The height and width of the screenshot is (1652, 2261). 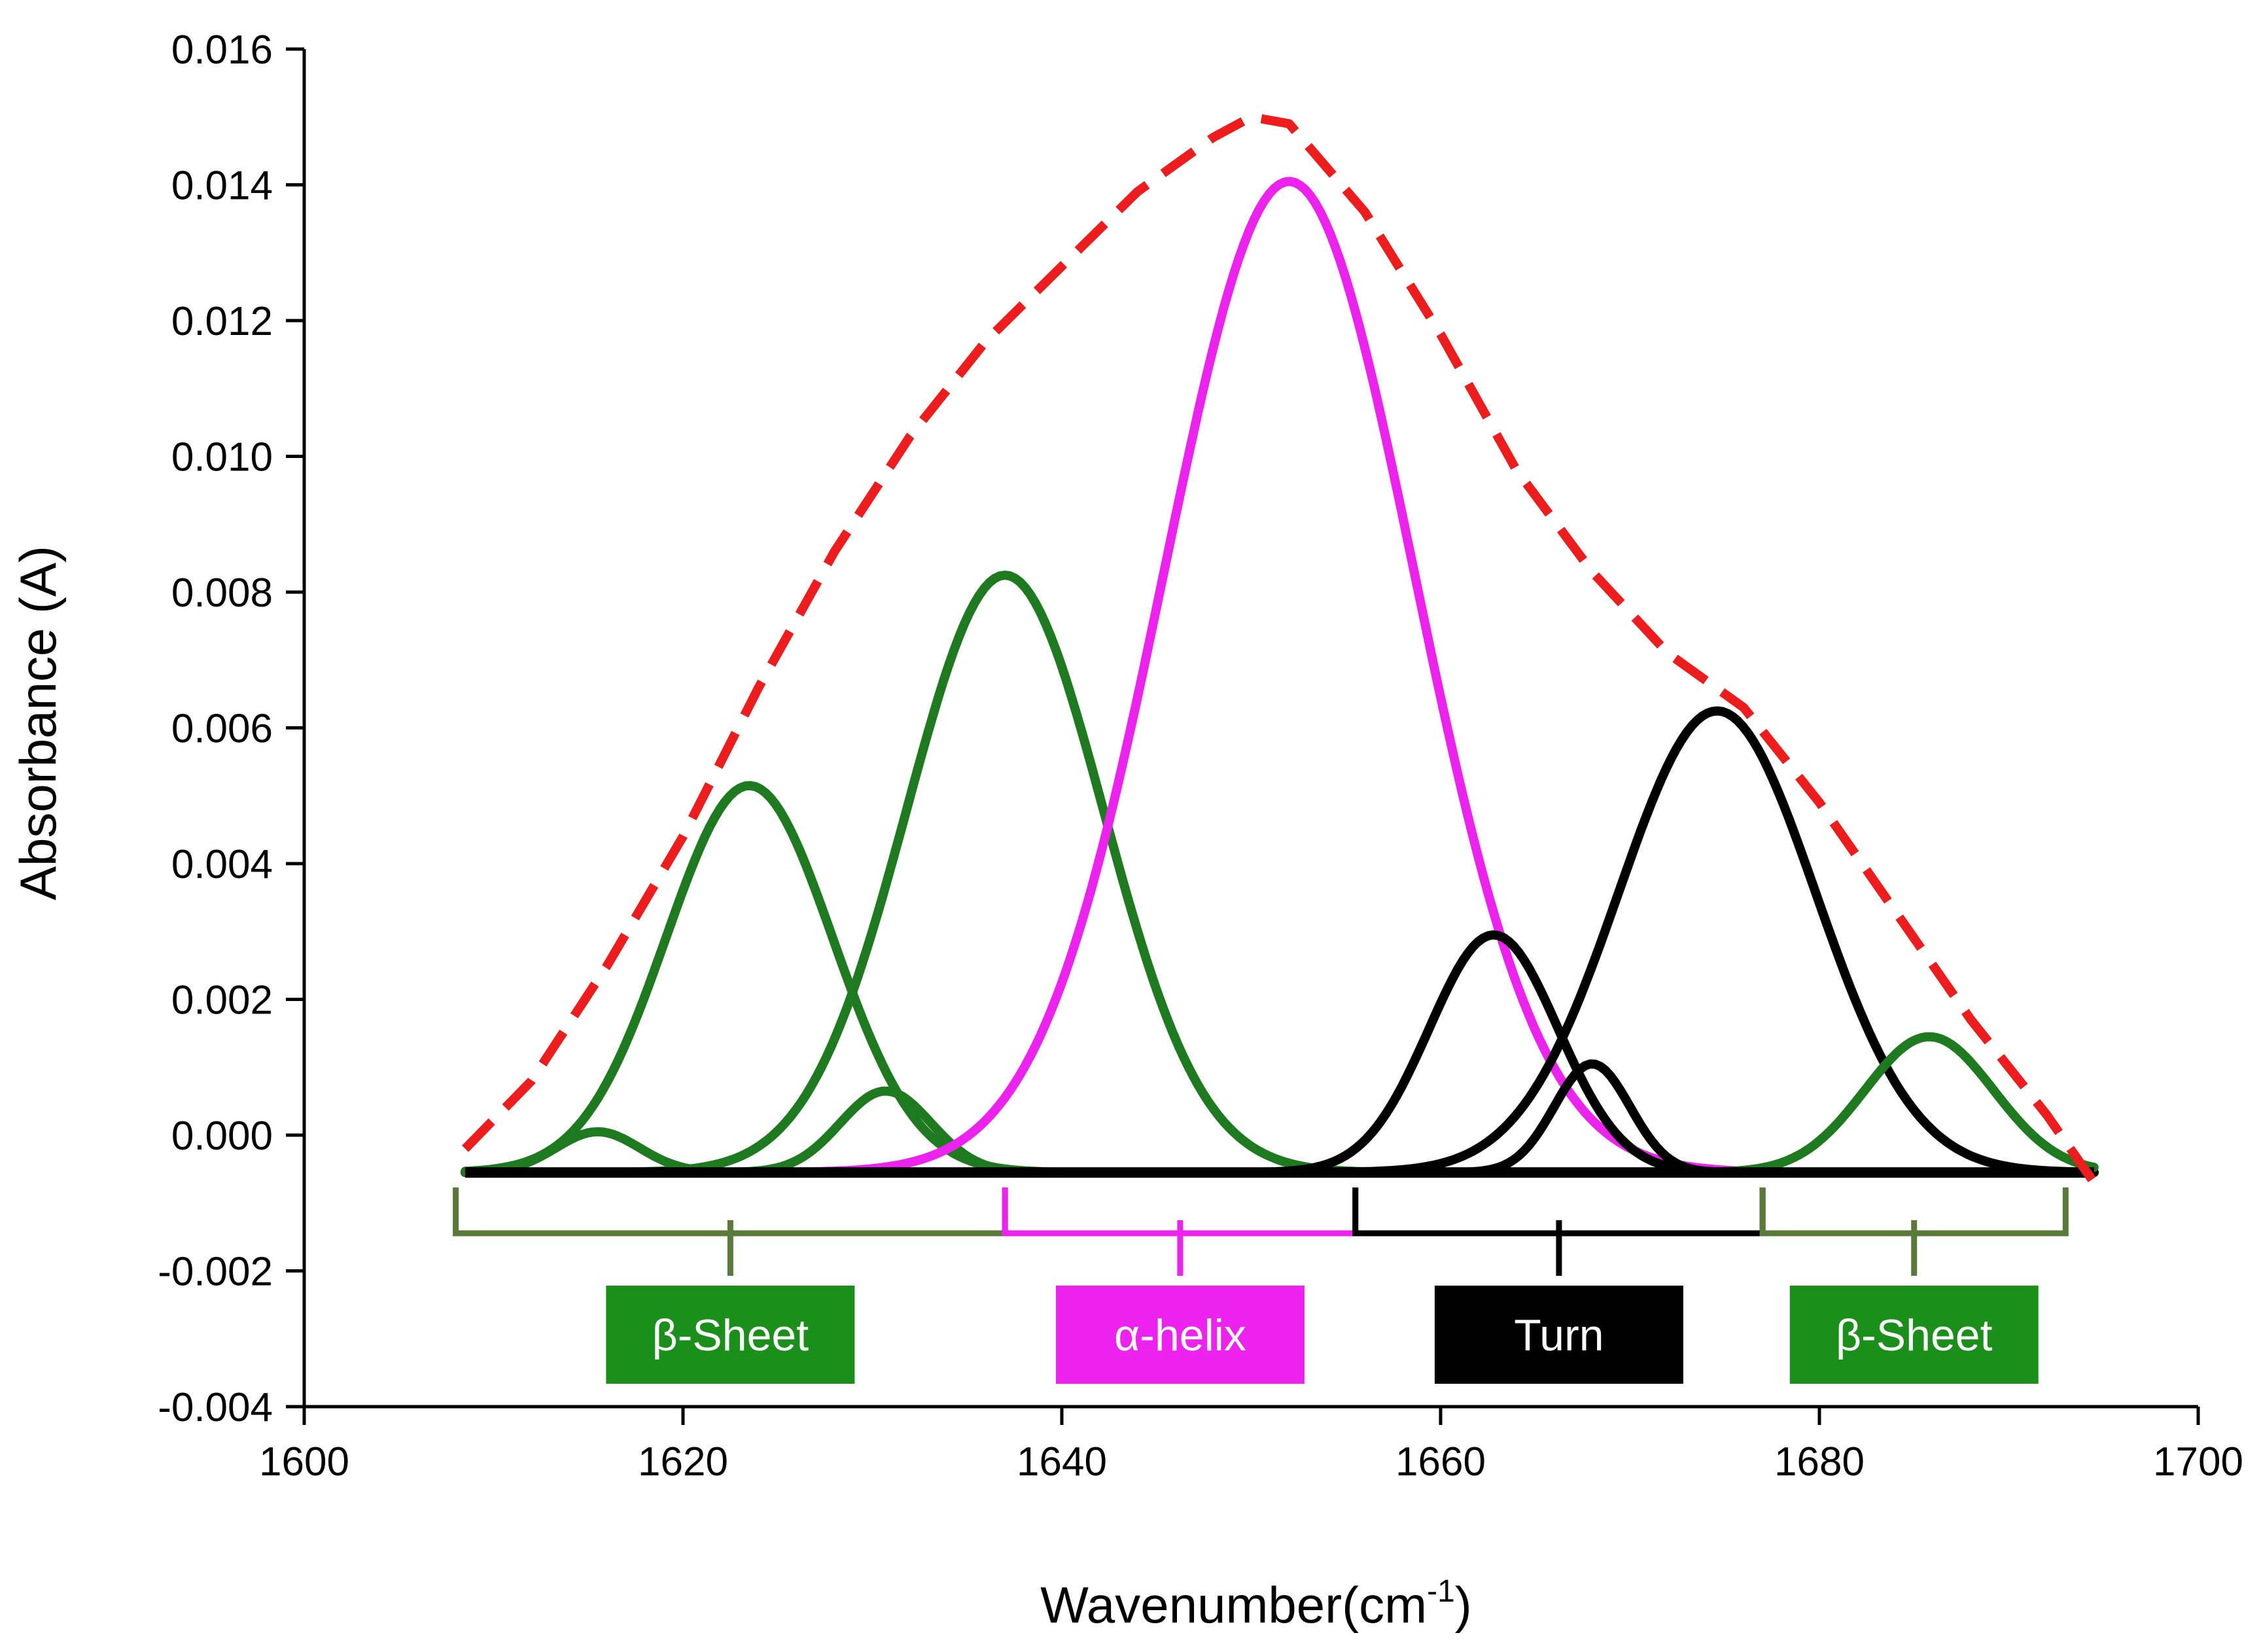 I want to click on x-tick-label: 1640, so click(x=1062, y=1462).